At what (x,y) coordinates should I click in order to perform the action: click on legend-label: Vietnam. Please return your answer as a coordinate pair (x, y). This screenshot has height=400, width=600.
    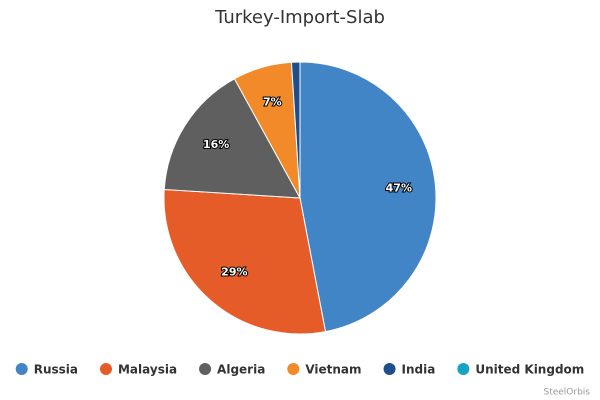
    Looking at the image, I should click on (333, 370).